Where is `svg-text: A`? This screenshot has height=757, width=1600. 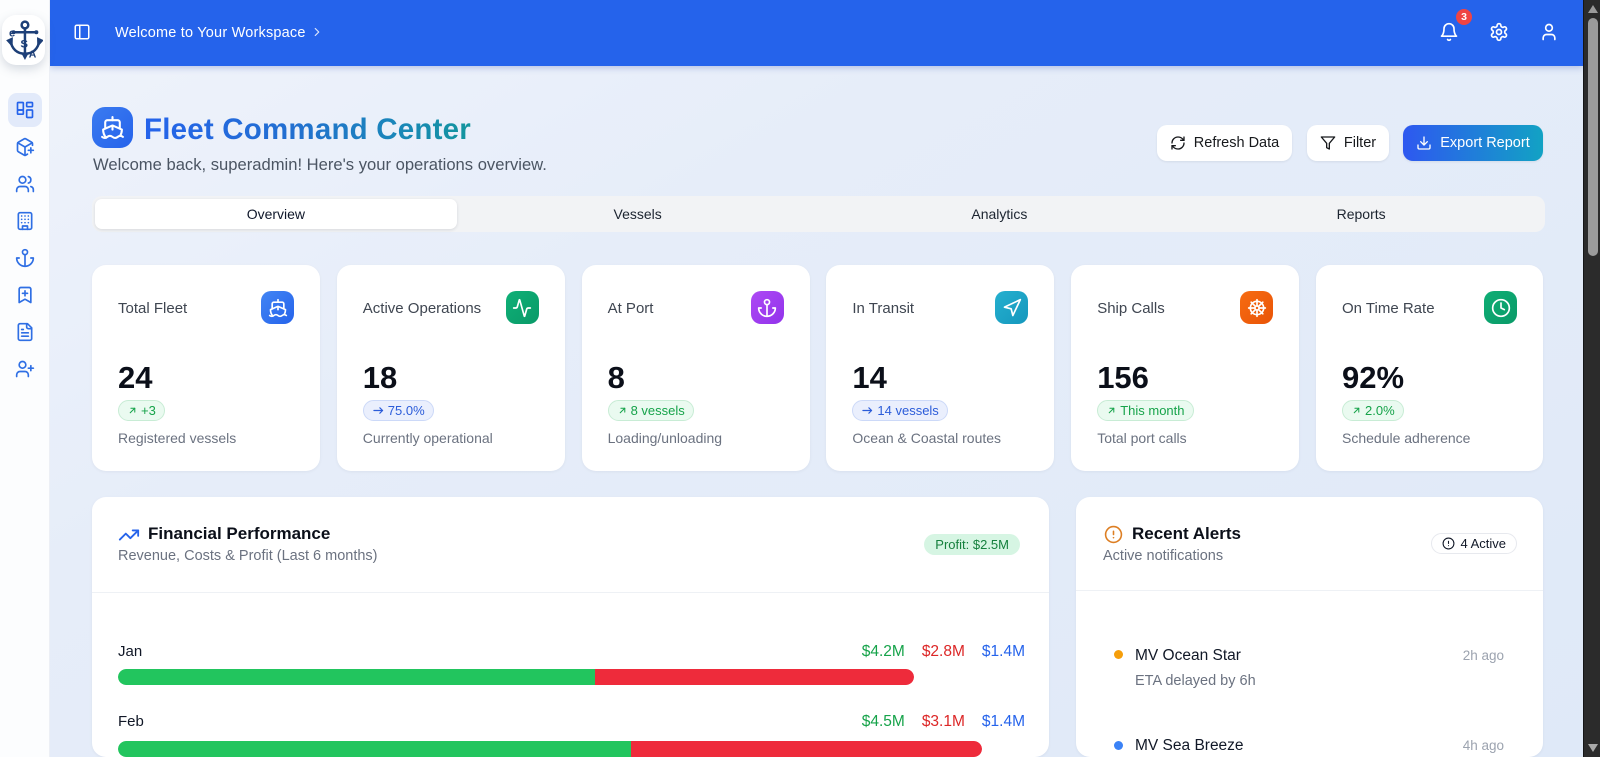 svg-text: A is located at coordinates (32, 55).